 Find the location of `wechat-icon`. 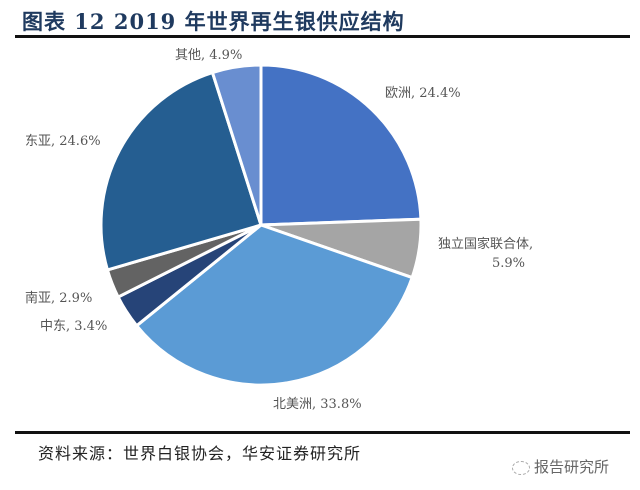

wechat-icon is located at coordinates (521, 467).